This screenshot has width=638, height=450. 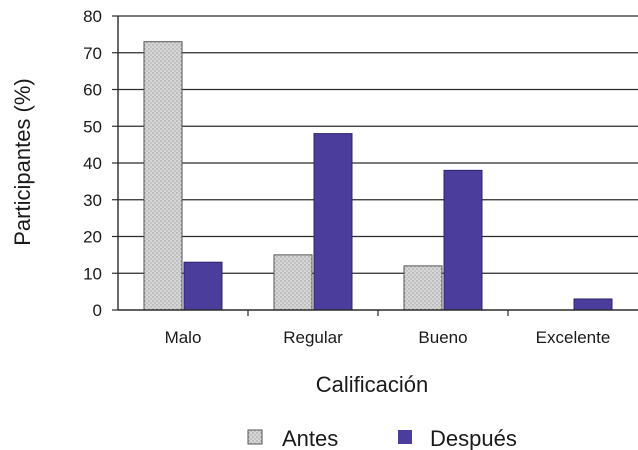 I want to click on legend-swatch-antes, so click(x=255, y=437).